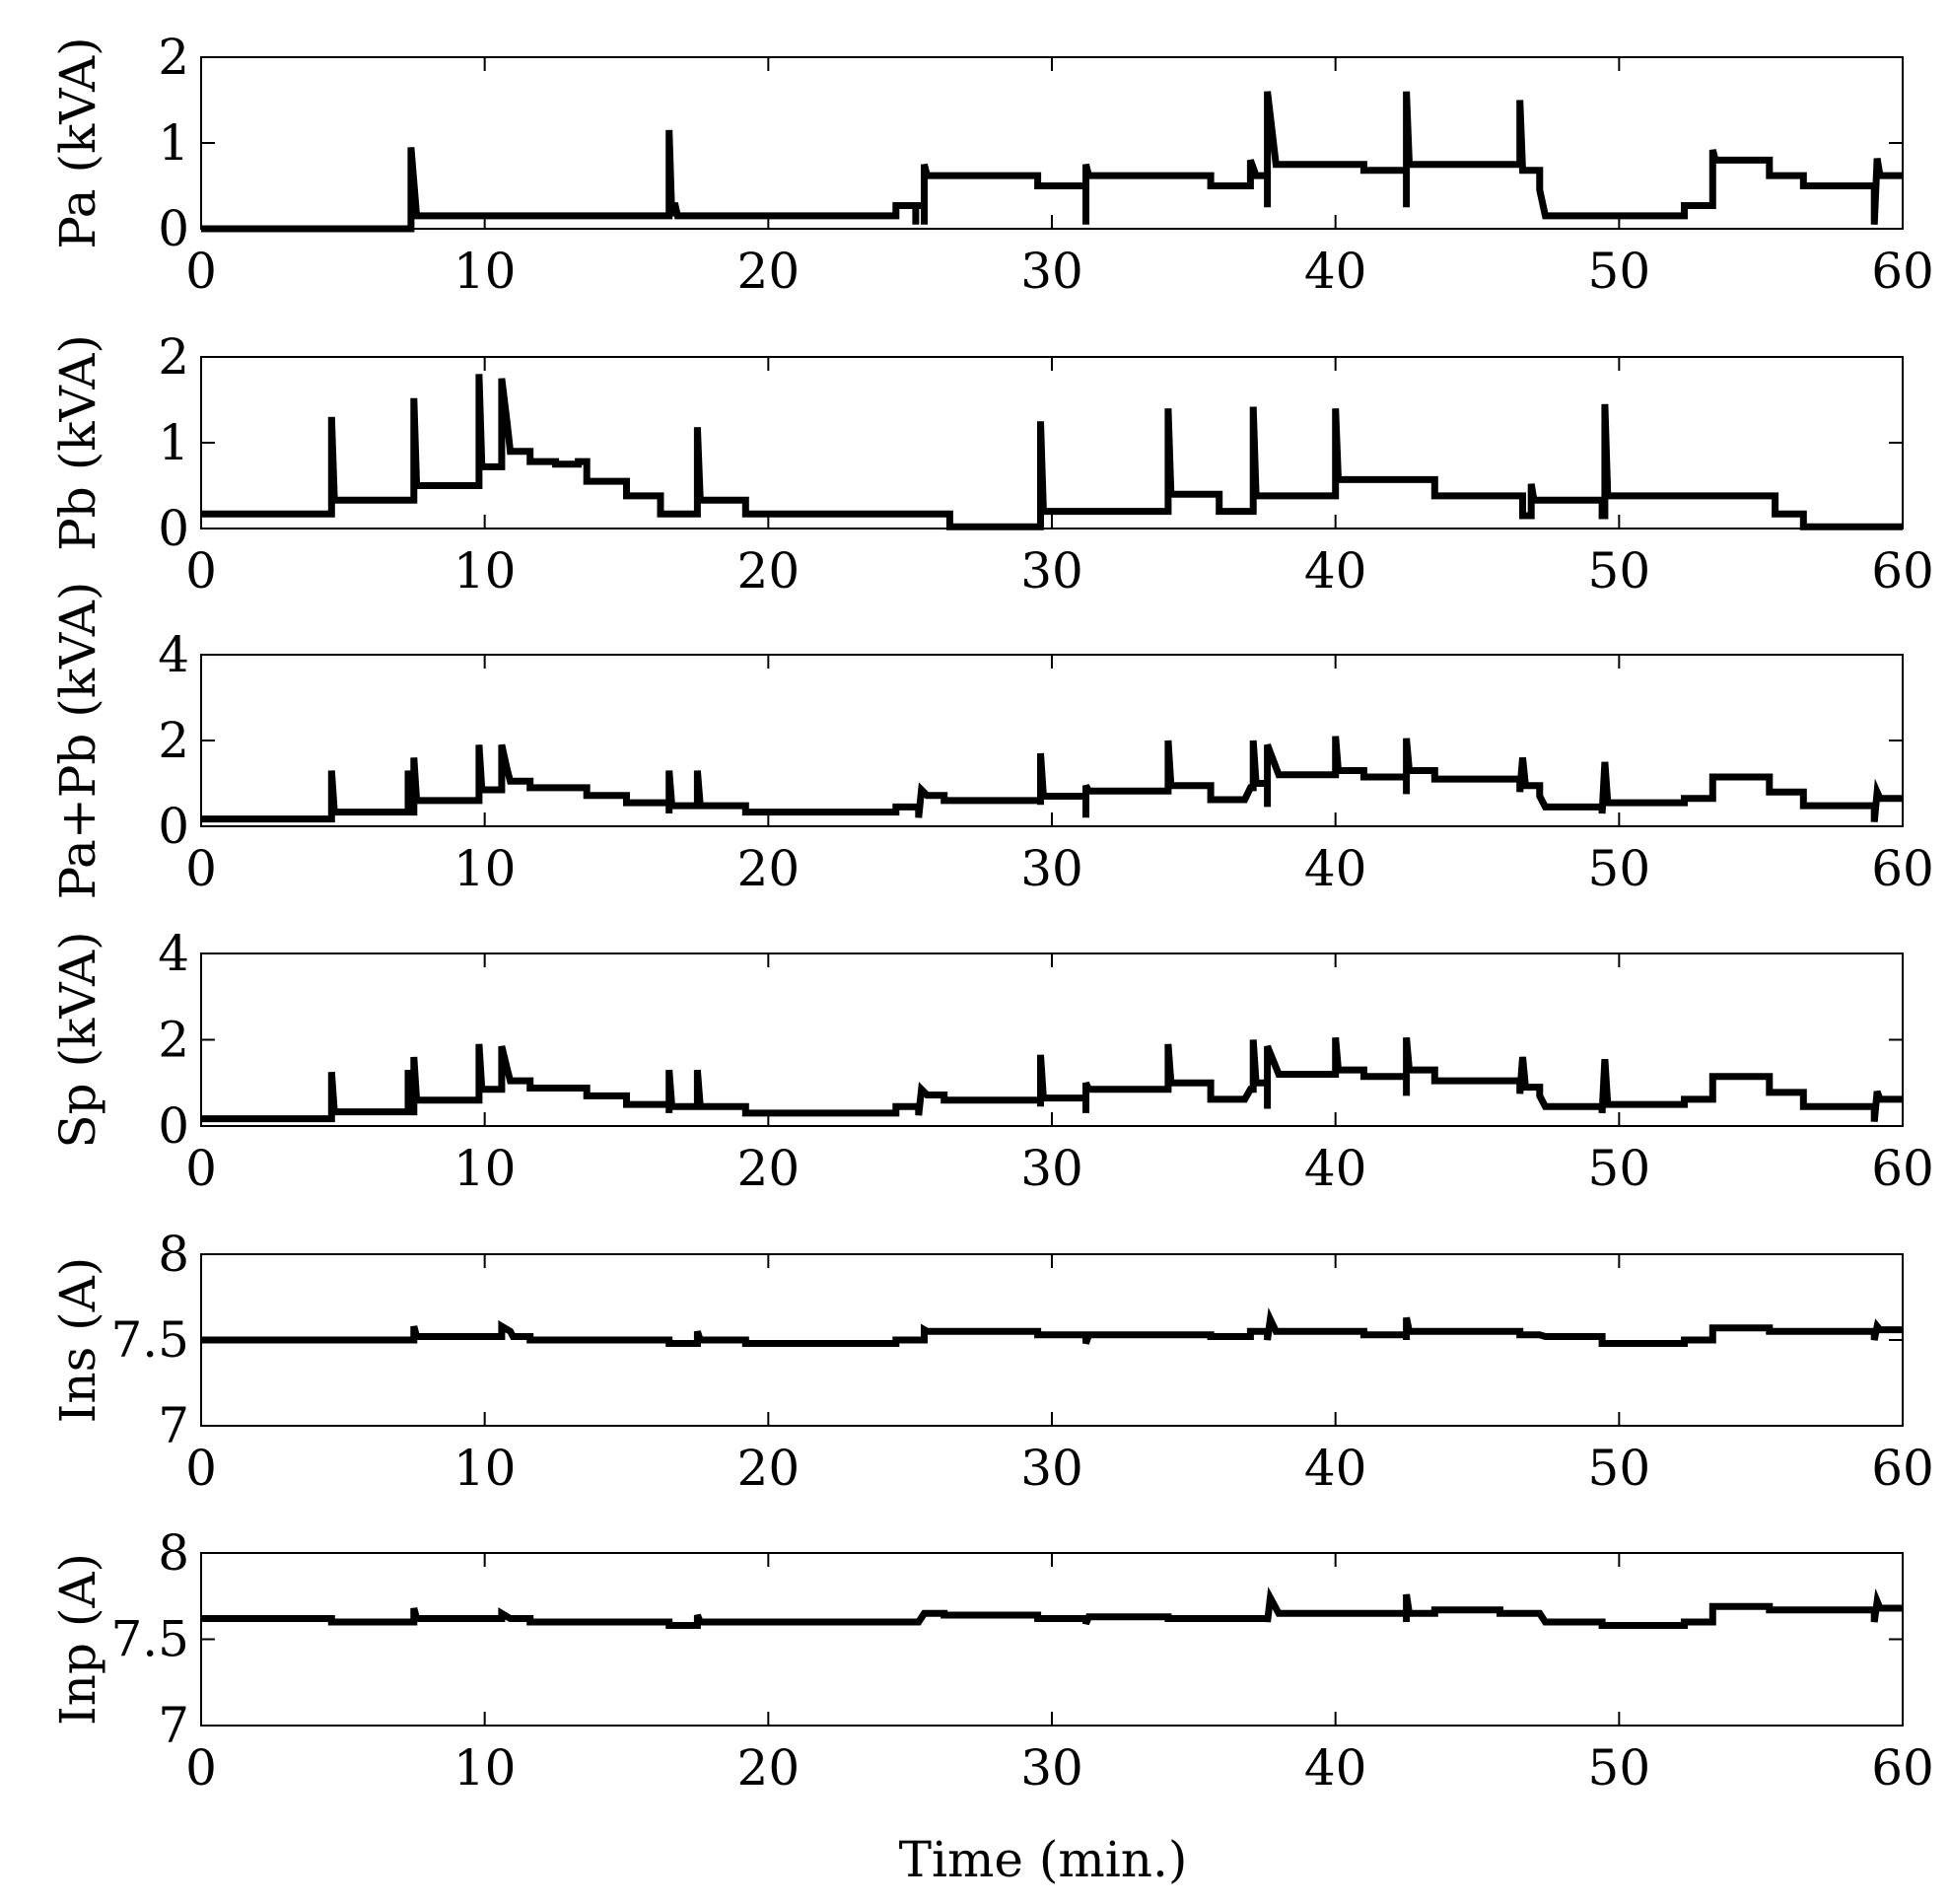 The height and width of the screenshot is (1904, 1950). I want to click on series-Pb, so click(1052, 452).